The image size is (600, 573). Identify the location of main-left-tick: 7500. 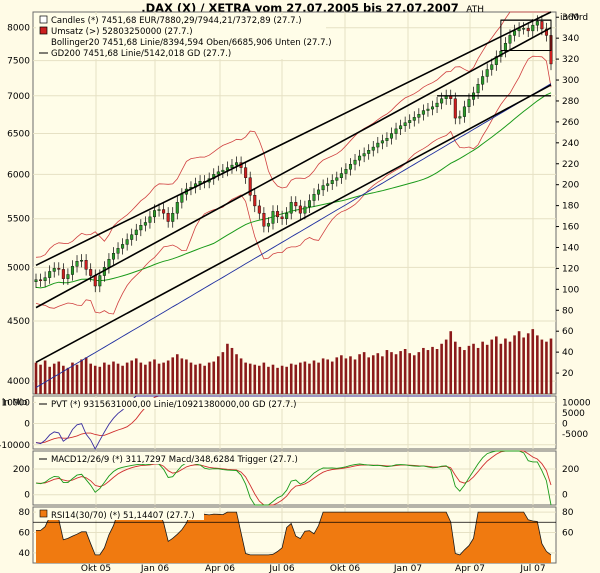
(18, 62).